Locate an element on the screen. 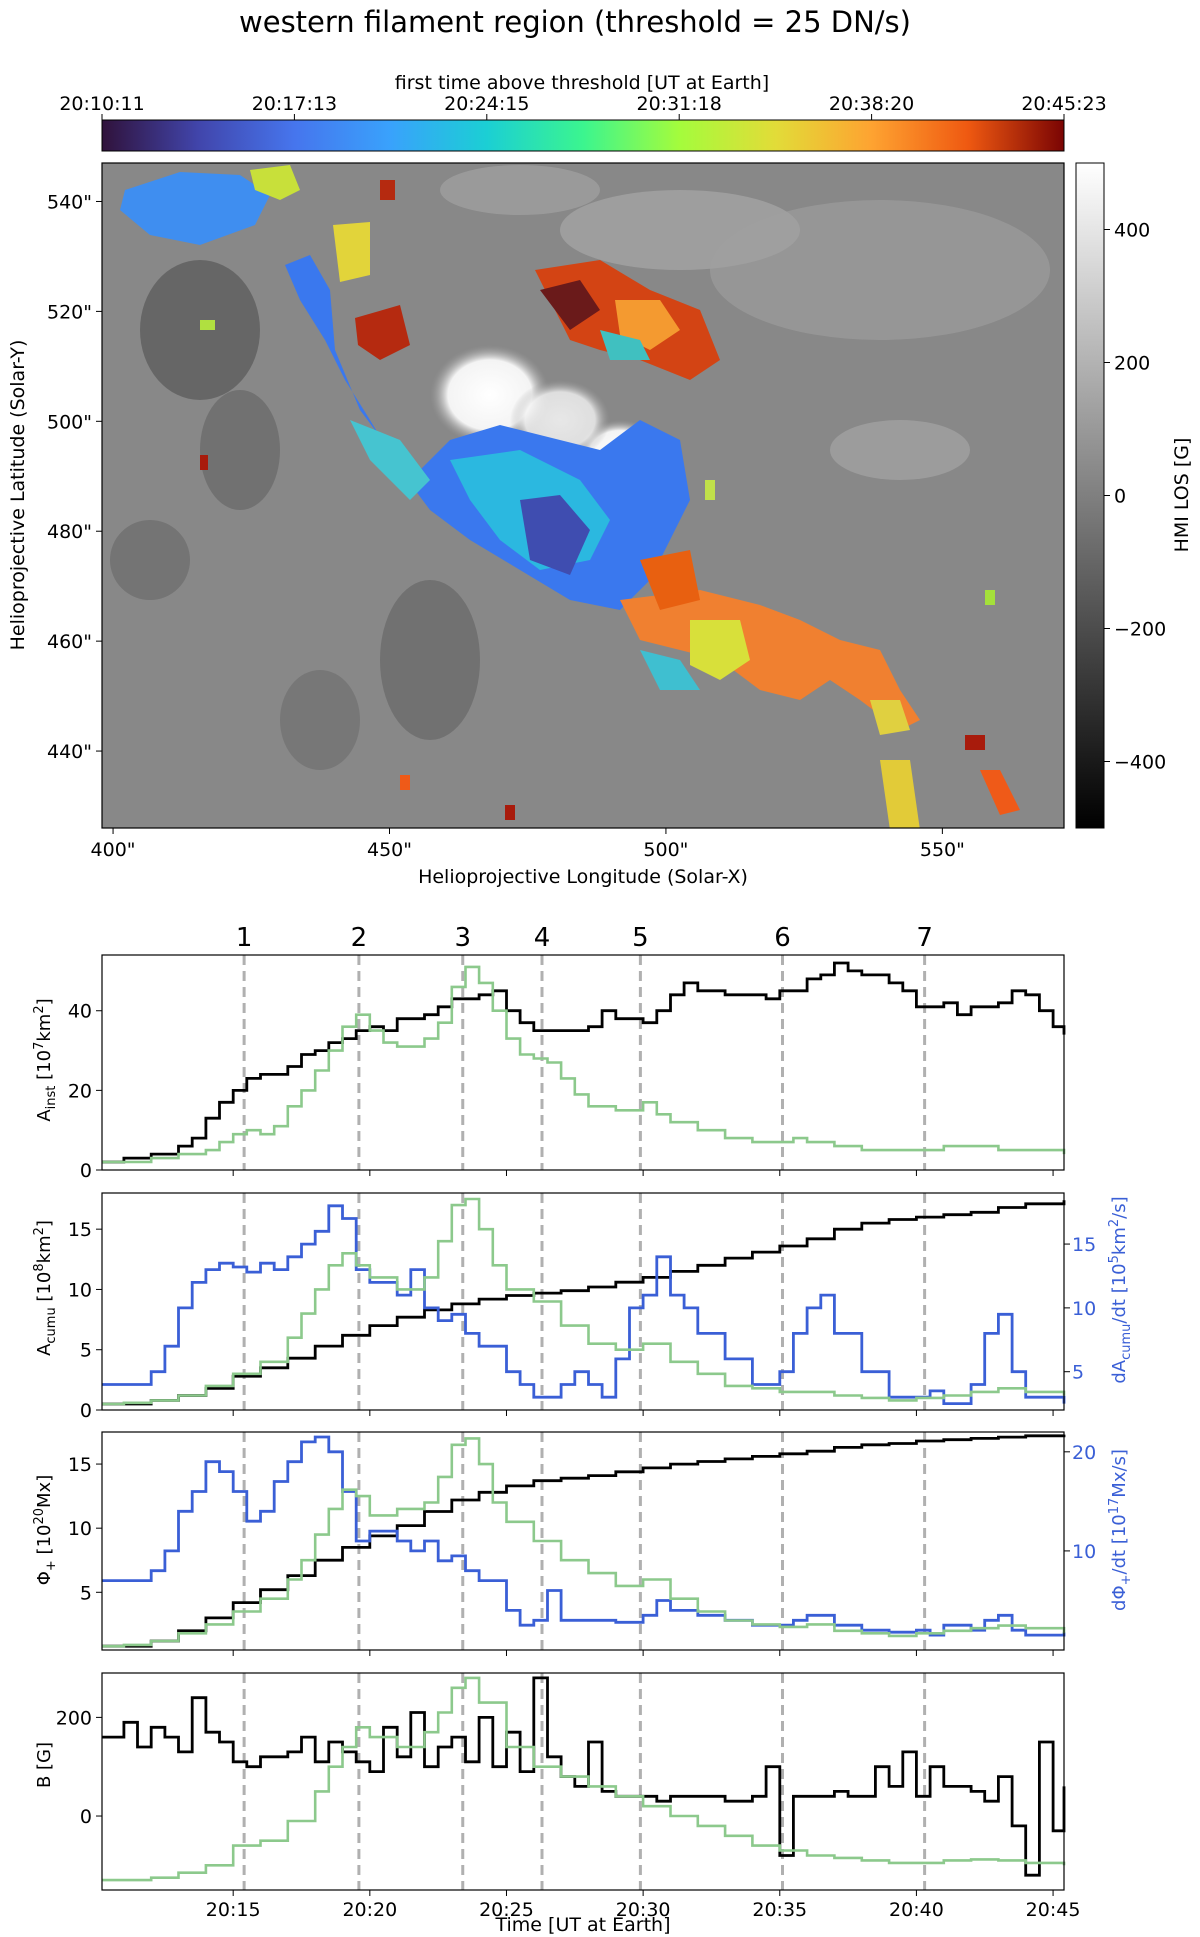 This screenshot has height=1937, width=1200. x-tick-label: 20:30 is located at coordinates (643, 1910).